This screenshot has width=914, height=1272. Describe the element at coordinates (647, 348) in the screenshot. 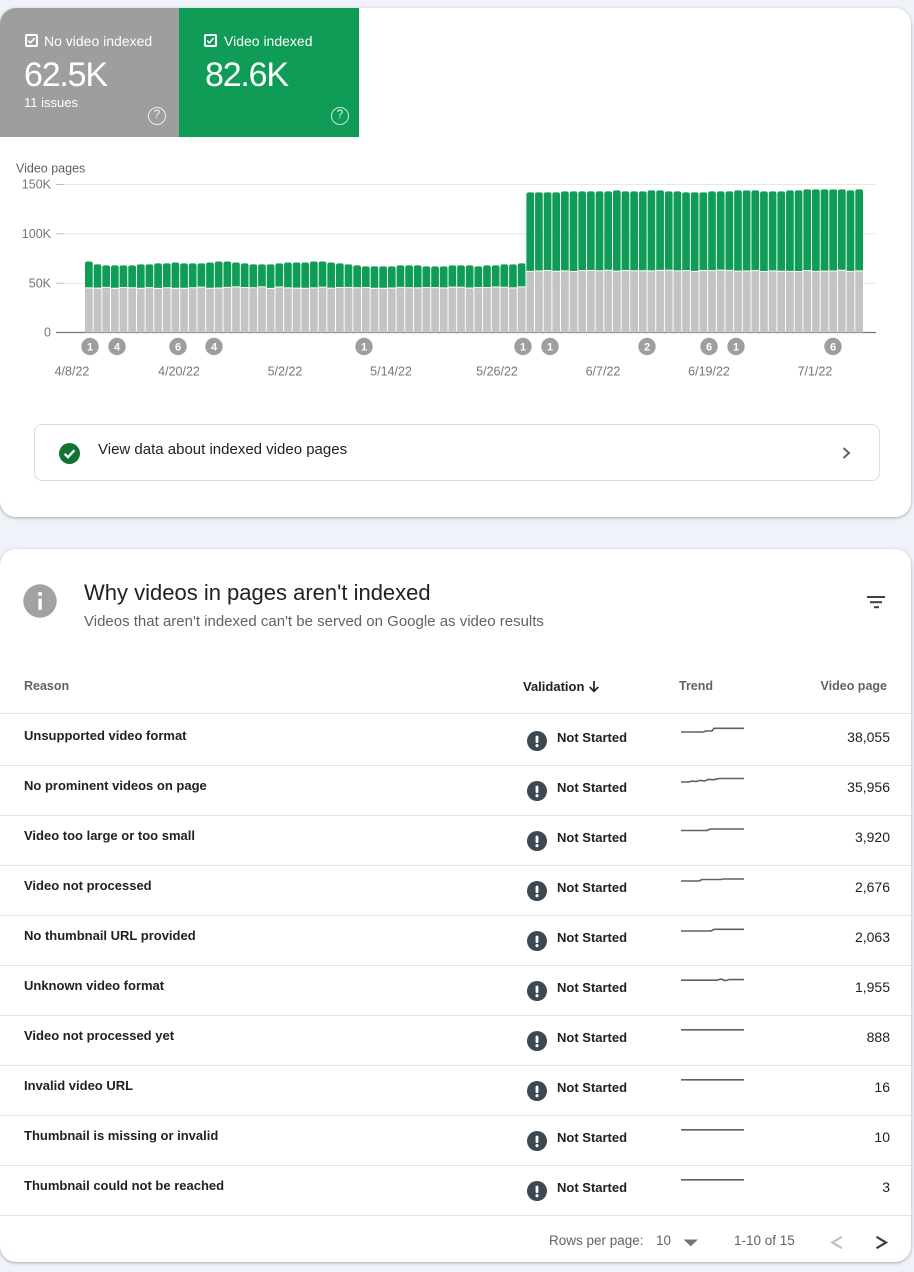

I see `svg-text: 2` at that location.